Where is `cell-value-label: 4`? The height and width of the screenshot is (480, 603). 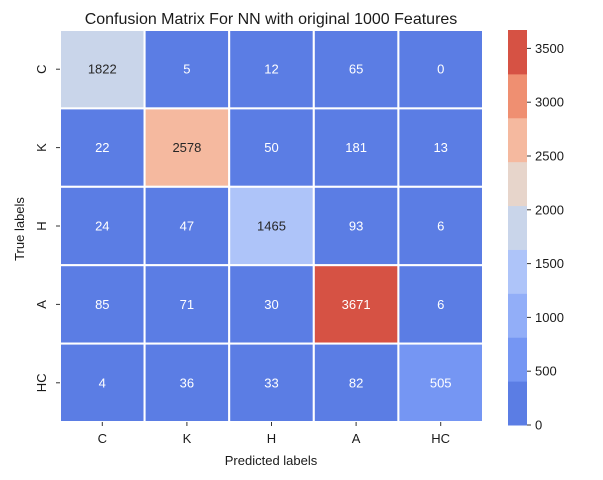 cell-value-label: 4 is located at coordinates (102, 382).